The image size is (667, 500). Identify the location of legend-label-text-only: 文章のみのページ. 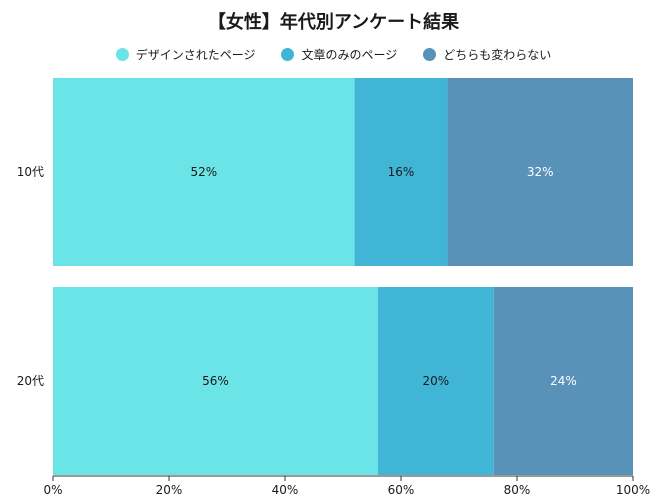
(349, 55).